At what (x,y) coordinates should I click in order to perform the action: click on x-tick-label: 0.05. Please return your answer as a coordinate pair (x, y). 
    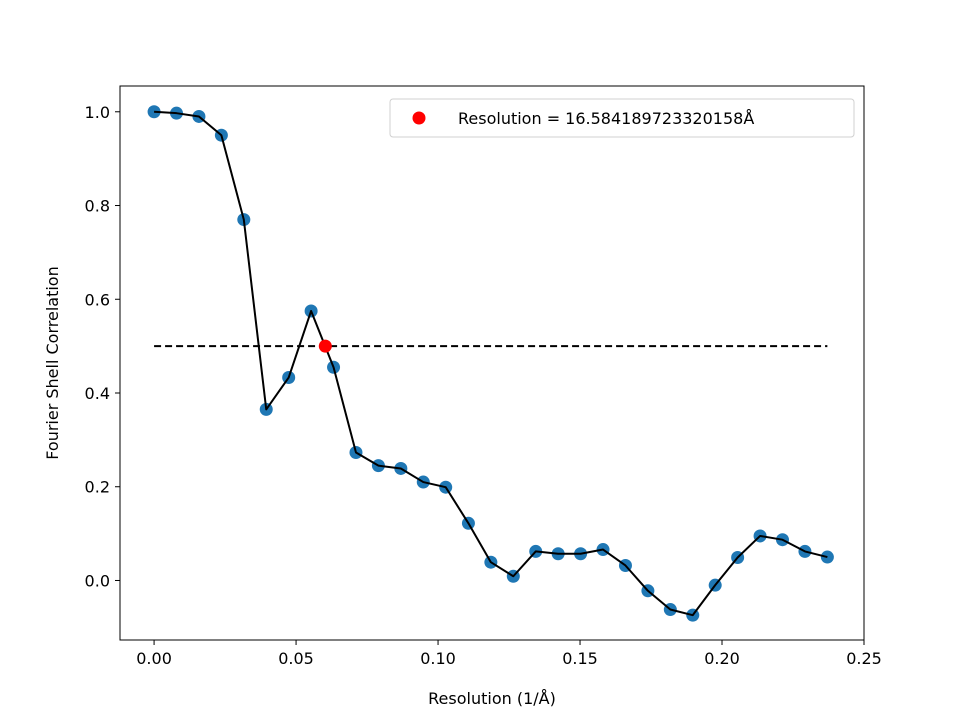
    Looking at the image, I should click on (296, 658).